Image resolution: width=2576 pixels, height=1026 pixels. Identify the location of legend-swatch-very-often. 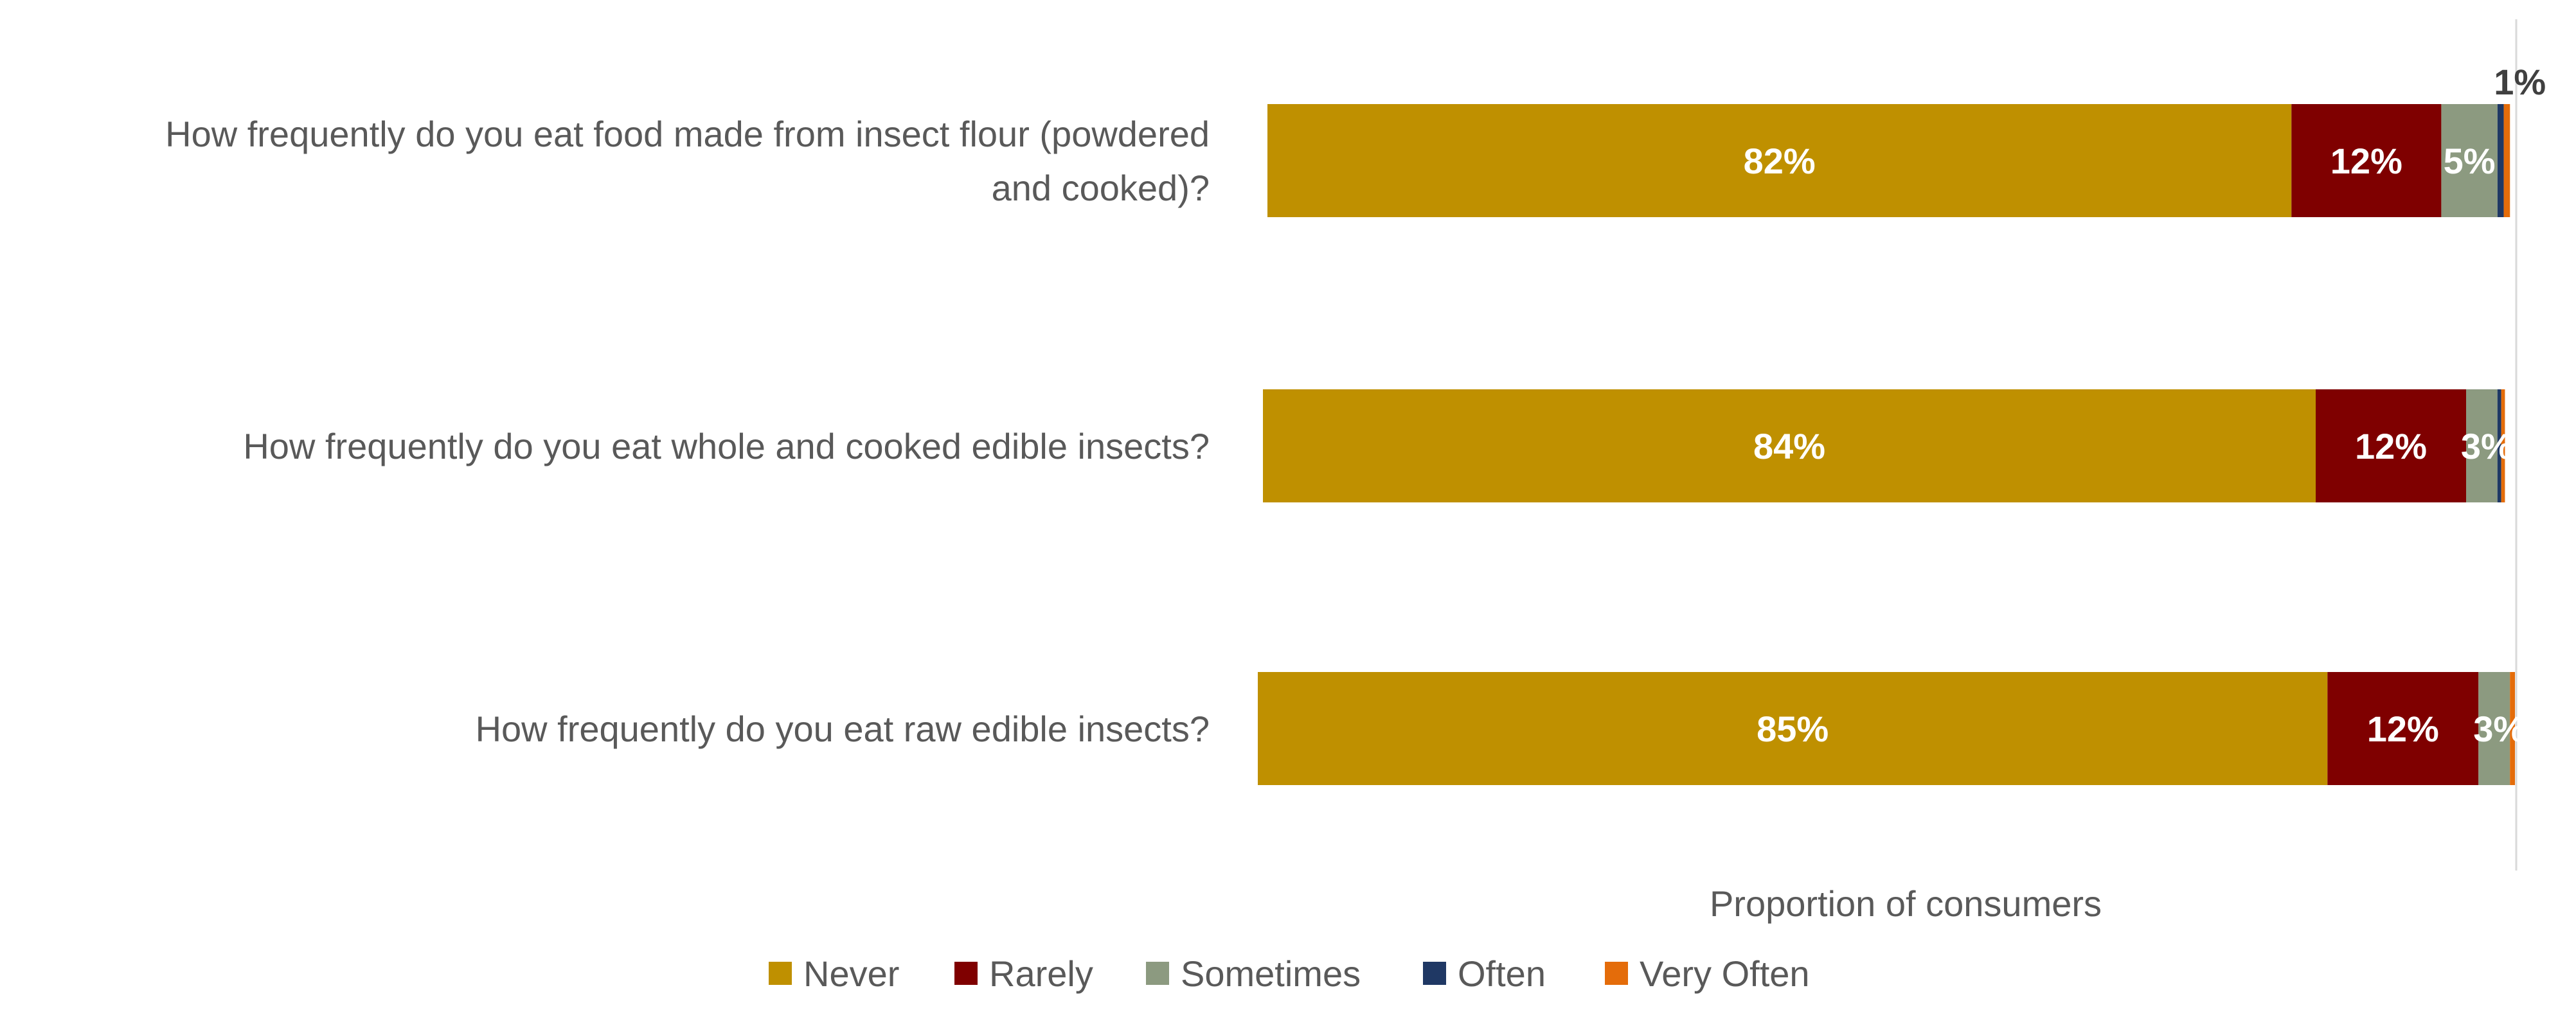
(1616, 973).